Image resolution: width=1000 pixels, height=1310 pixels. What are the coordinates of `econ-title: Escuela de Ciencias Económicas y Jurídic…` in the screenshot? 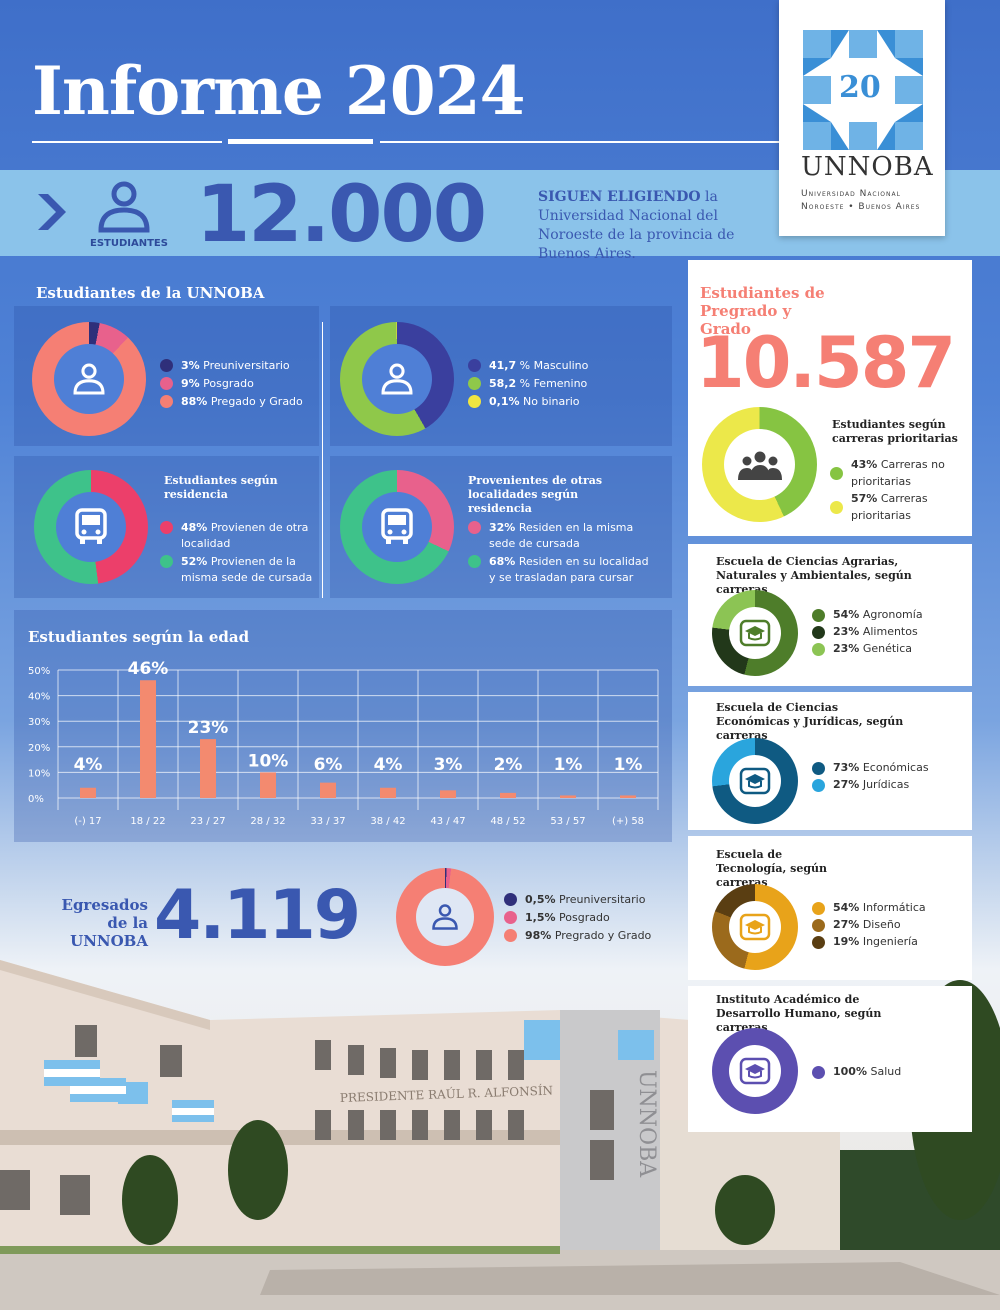 It's located at (810, 721).